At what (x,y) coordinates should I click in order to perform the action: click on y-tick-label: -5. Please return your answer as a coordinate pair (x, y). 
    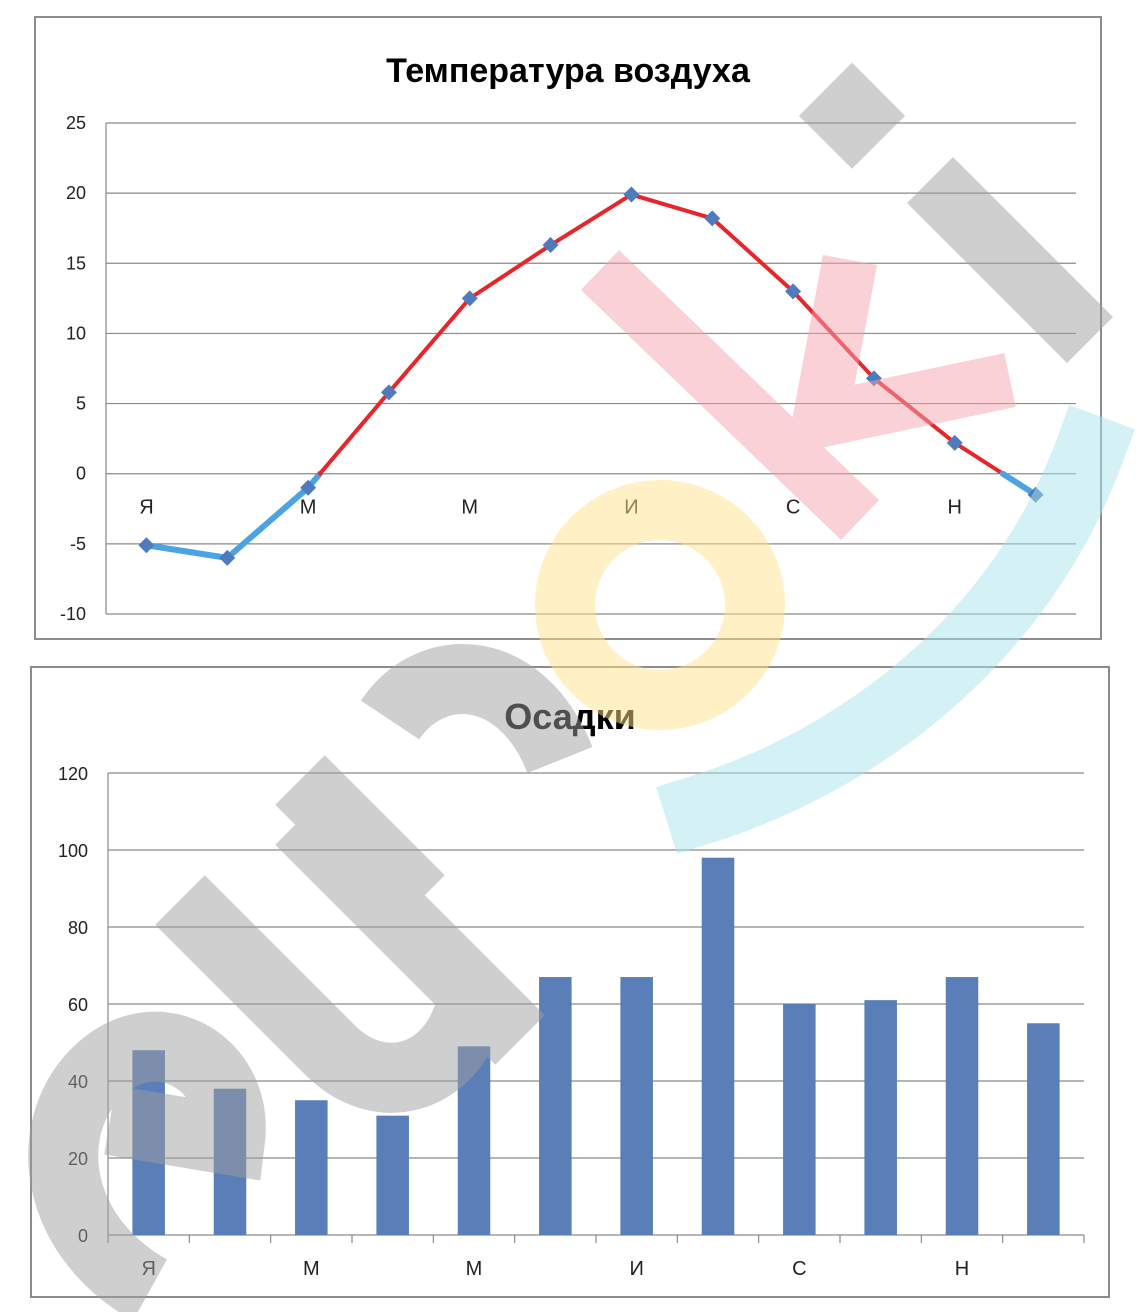
    Looking at the image, I should click on (78, 544).